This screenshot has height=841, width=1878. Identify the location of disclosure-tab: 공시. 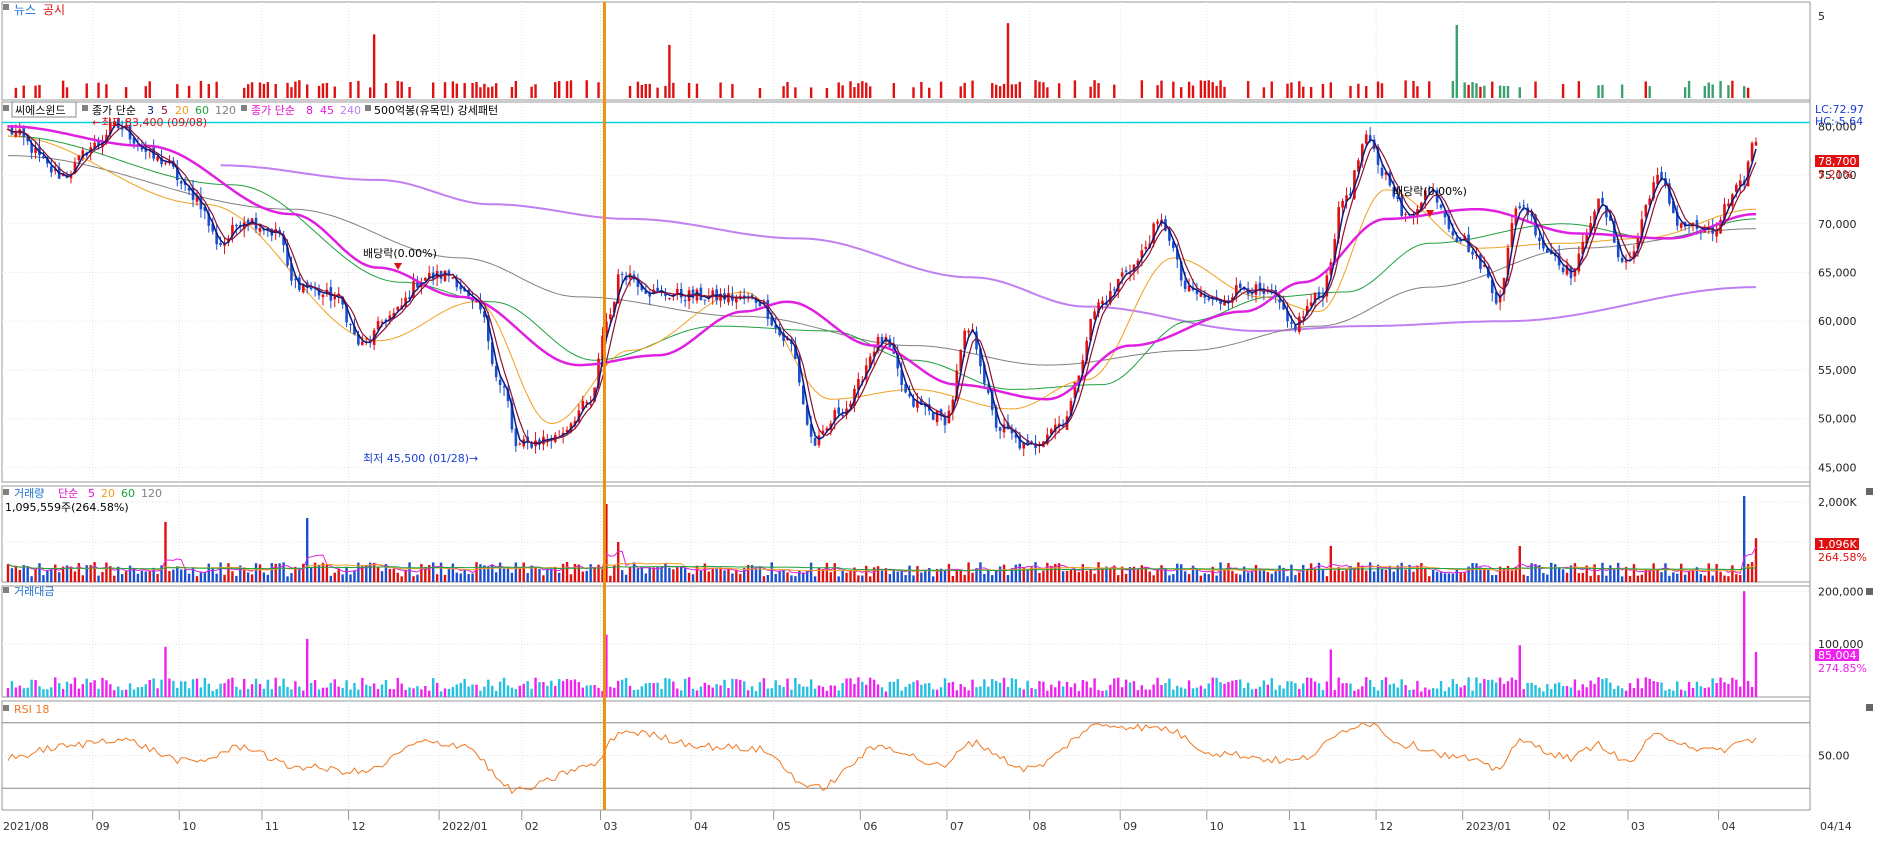
(54, 10).